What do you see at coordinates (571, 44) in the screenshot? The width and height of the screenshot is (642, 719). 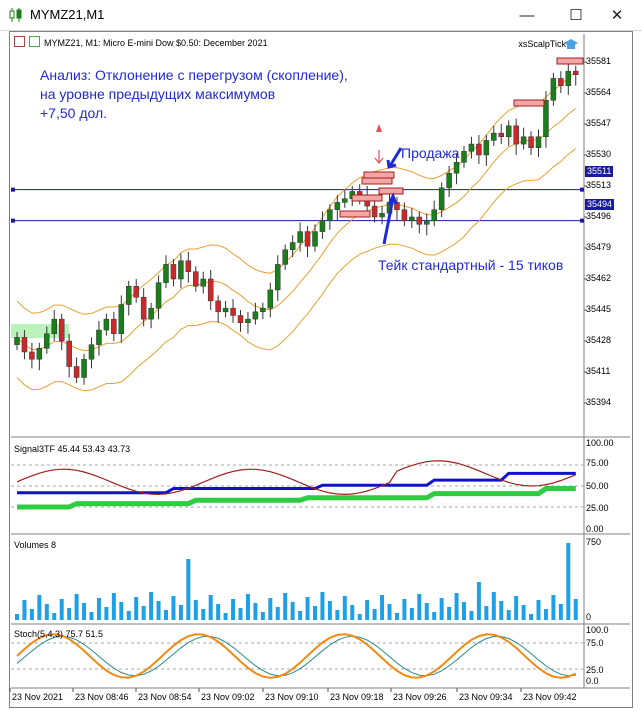 I see `expert-hat-icon` at bounding box center [571, 44].